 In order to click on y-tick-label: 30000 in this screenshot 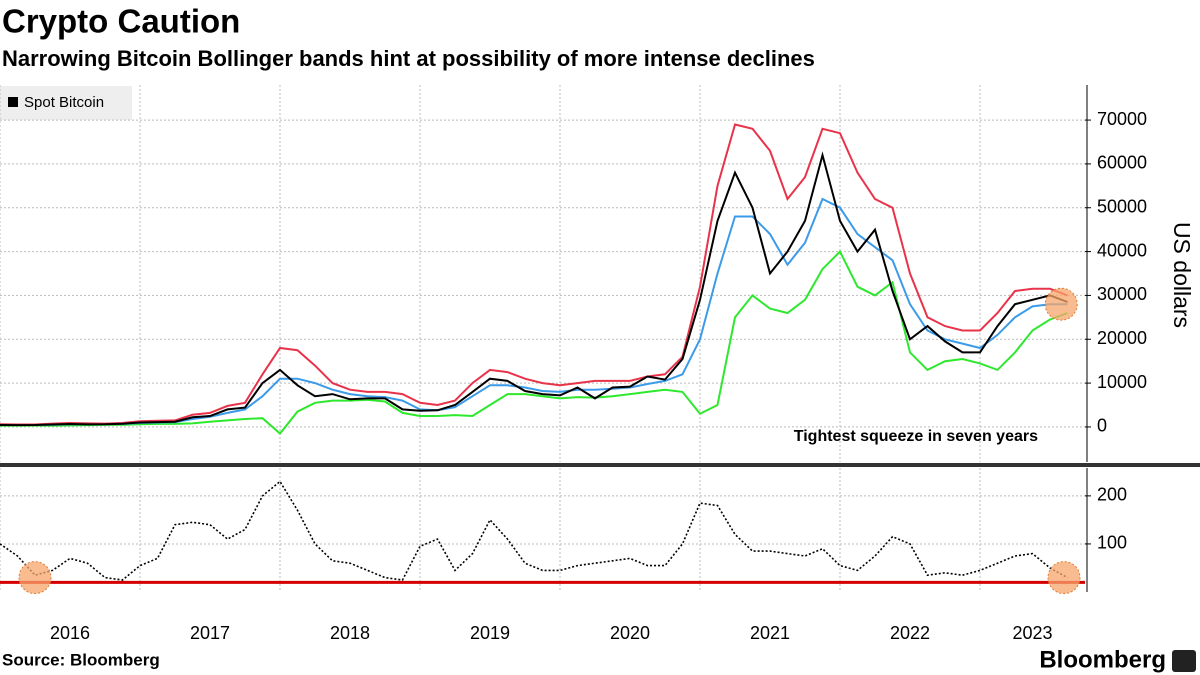, I will do `click(1122, 294)`.